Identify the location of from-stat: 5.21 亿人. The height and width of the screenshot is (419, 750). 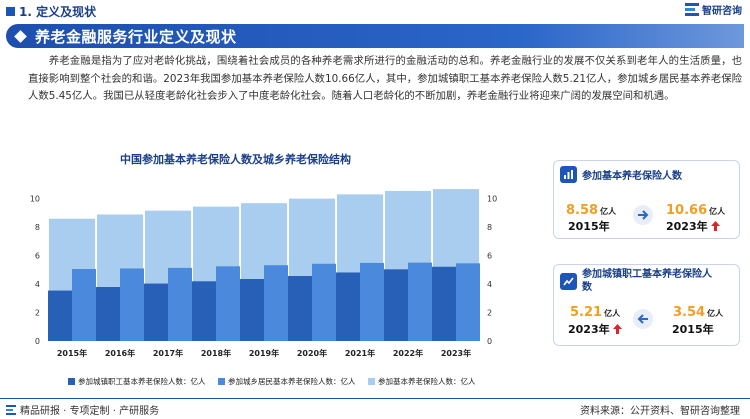
(595, 310).